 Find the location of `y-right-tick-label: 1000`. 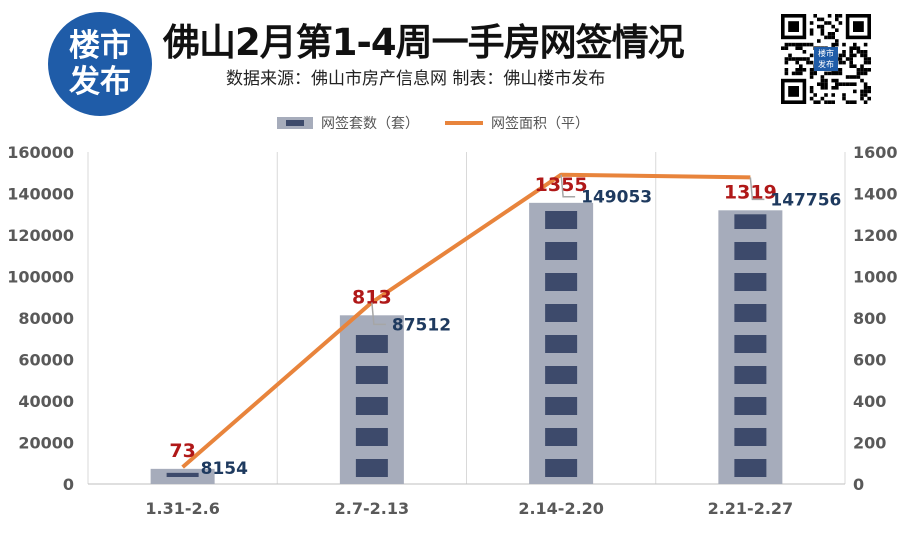

y-right-tick-label: 1000 is located at coordinates (875, 277).